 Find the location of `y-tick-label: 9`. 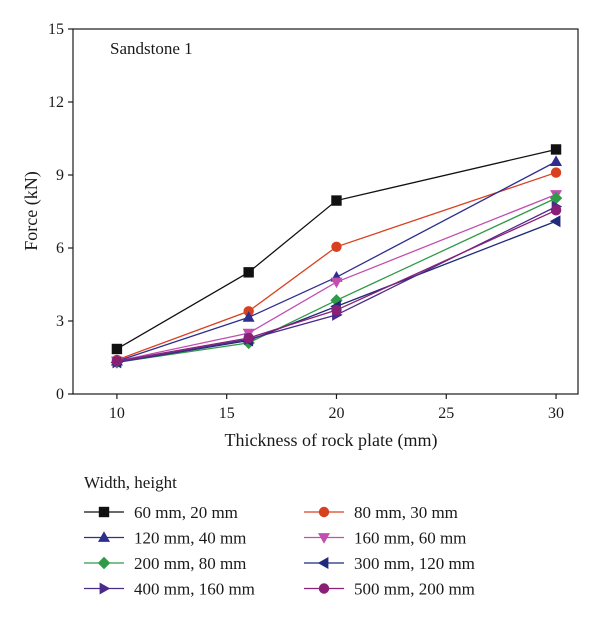

y-tick-label: 9 is located at coordinates (60, 175).